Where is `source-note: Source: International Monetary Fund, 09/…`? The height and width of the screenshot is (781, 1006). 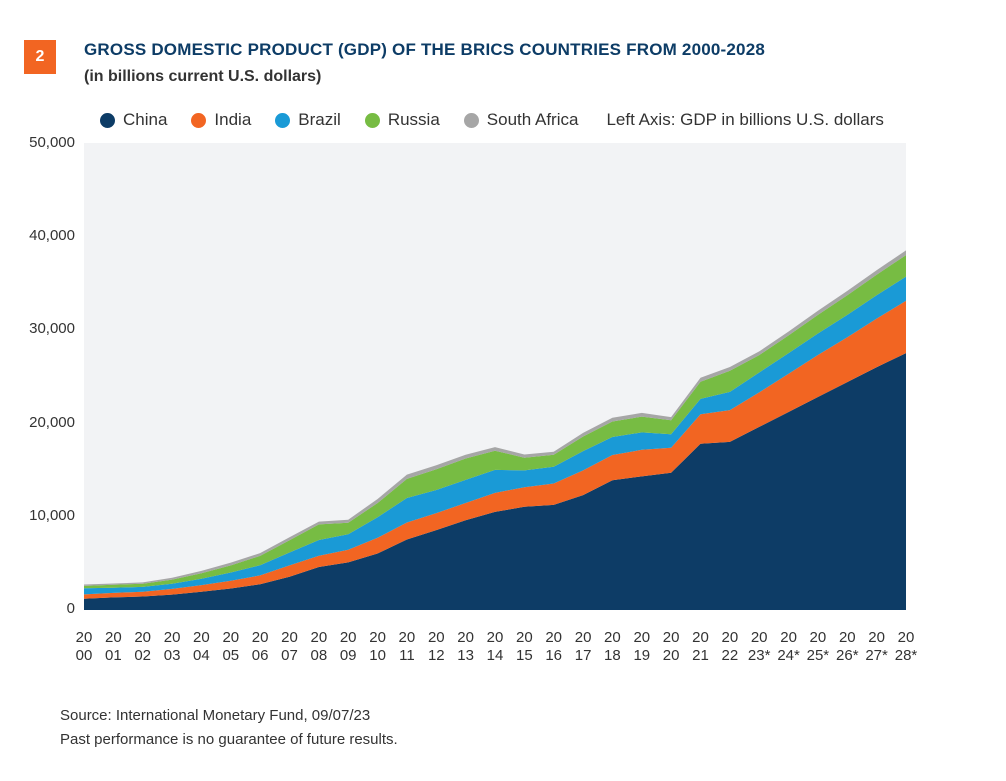
source-note: Source: International Monetary Fund, 09/… is located at coordinates (215, 715).